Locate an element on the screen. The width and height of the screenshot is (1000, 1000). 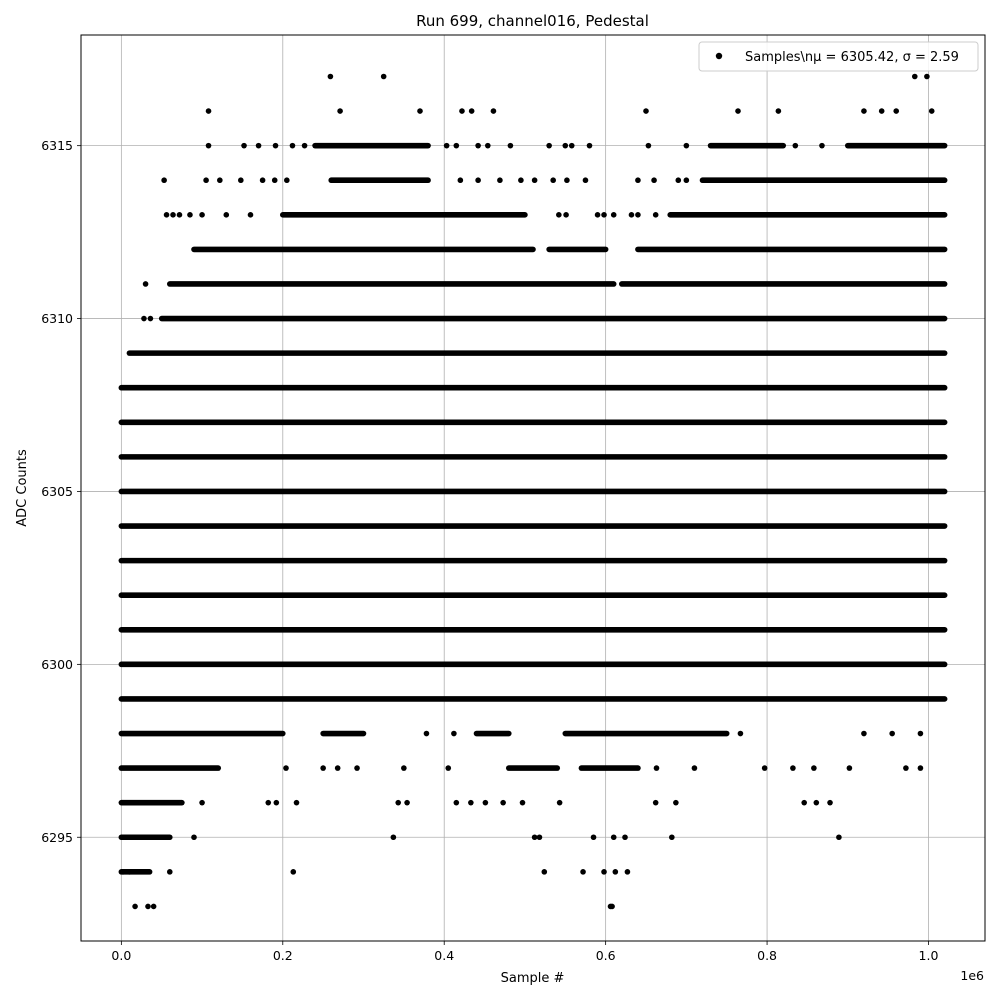
y-tick-label: 6300 is located at coordinates (57, 664).